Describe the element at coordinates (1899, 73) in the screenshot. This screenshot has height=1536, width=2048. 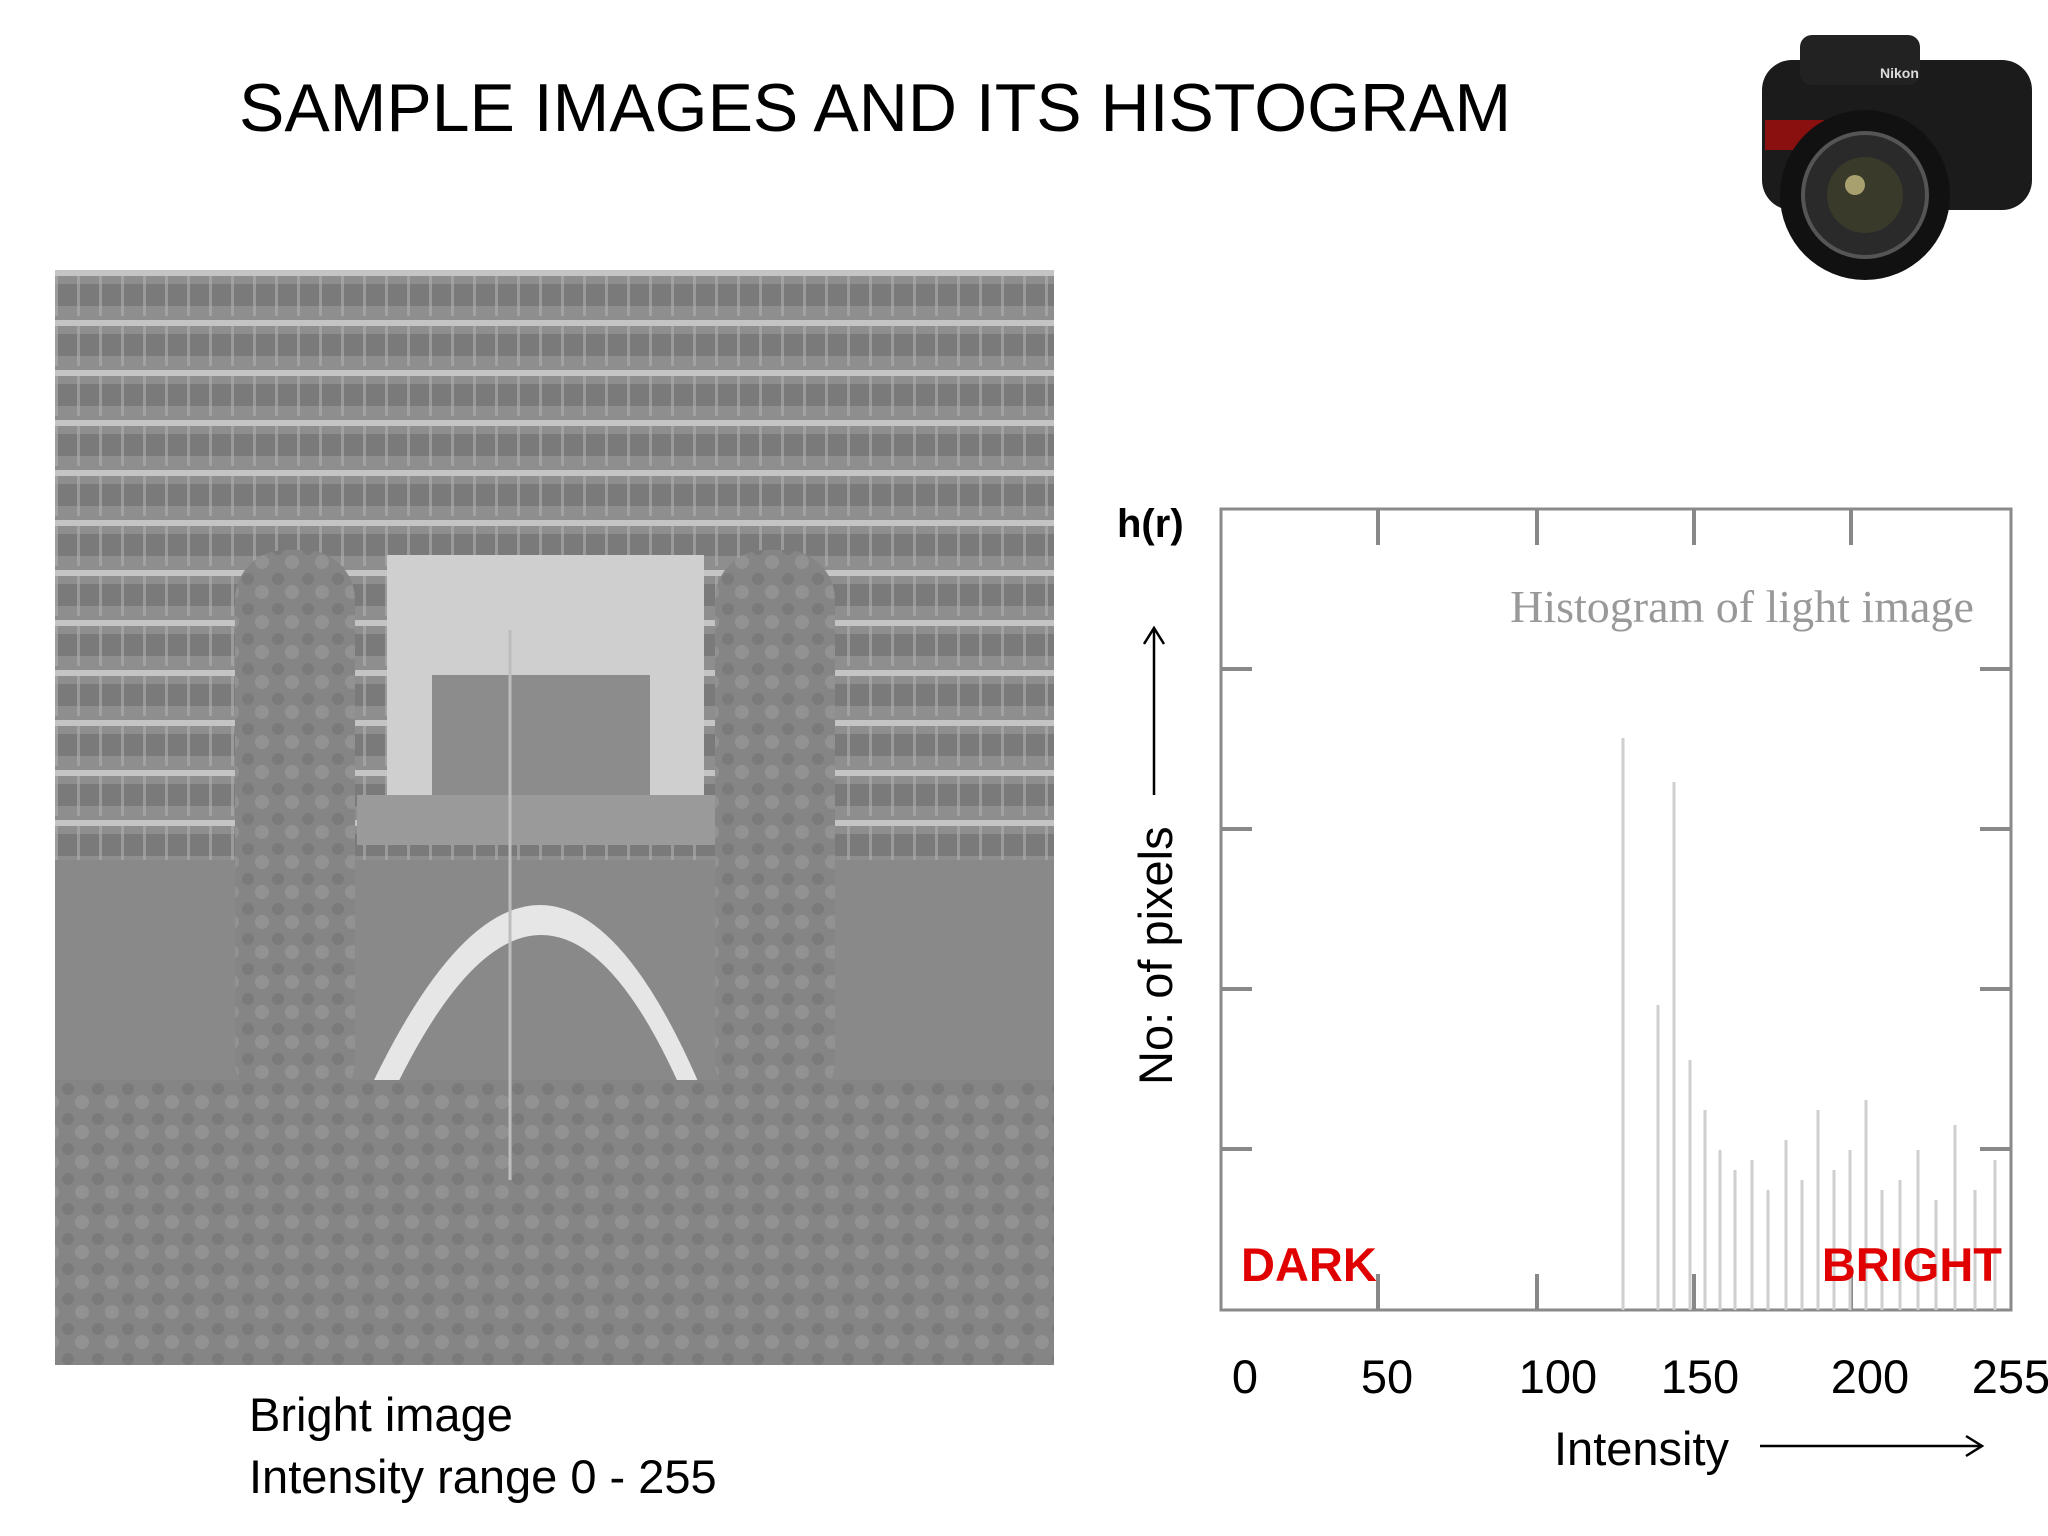
I see `svg-text: Nikon` at that location.